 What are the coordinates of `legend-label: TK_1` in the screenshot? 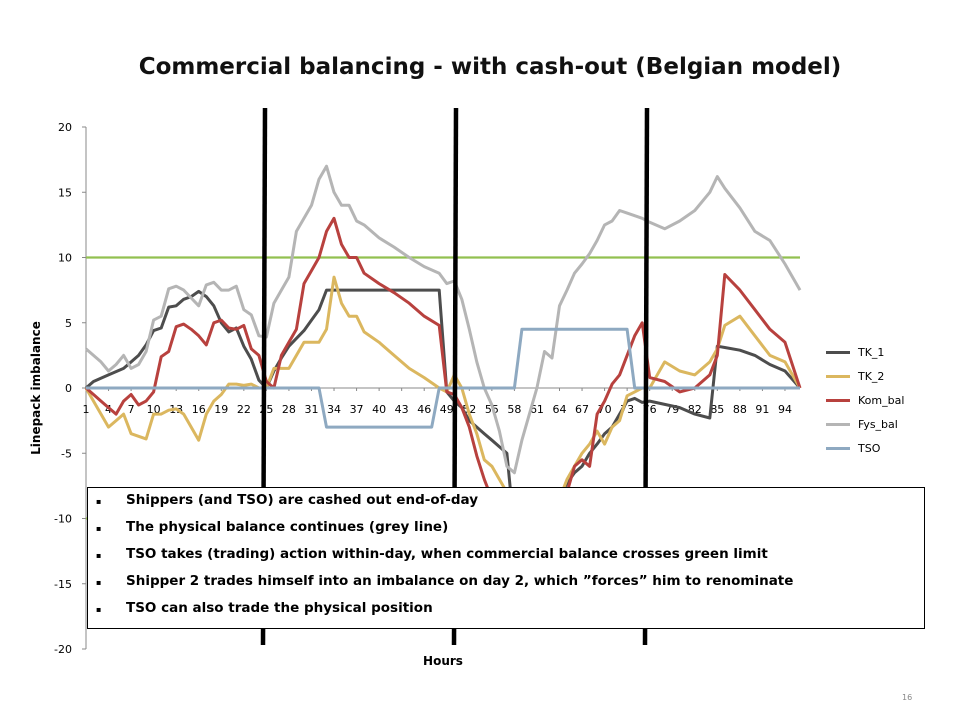 It's located at (871, 352).